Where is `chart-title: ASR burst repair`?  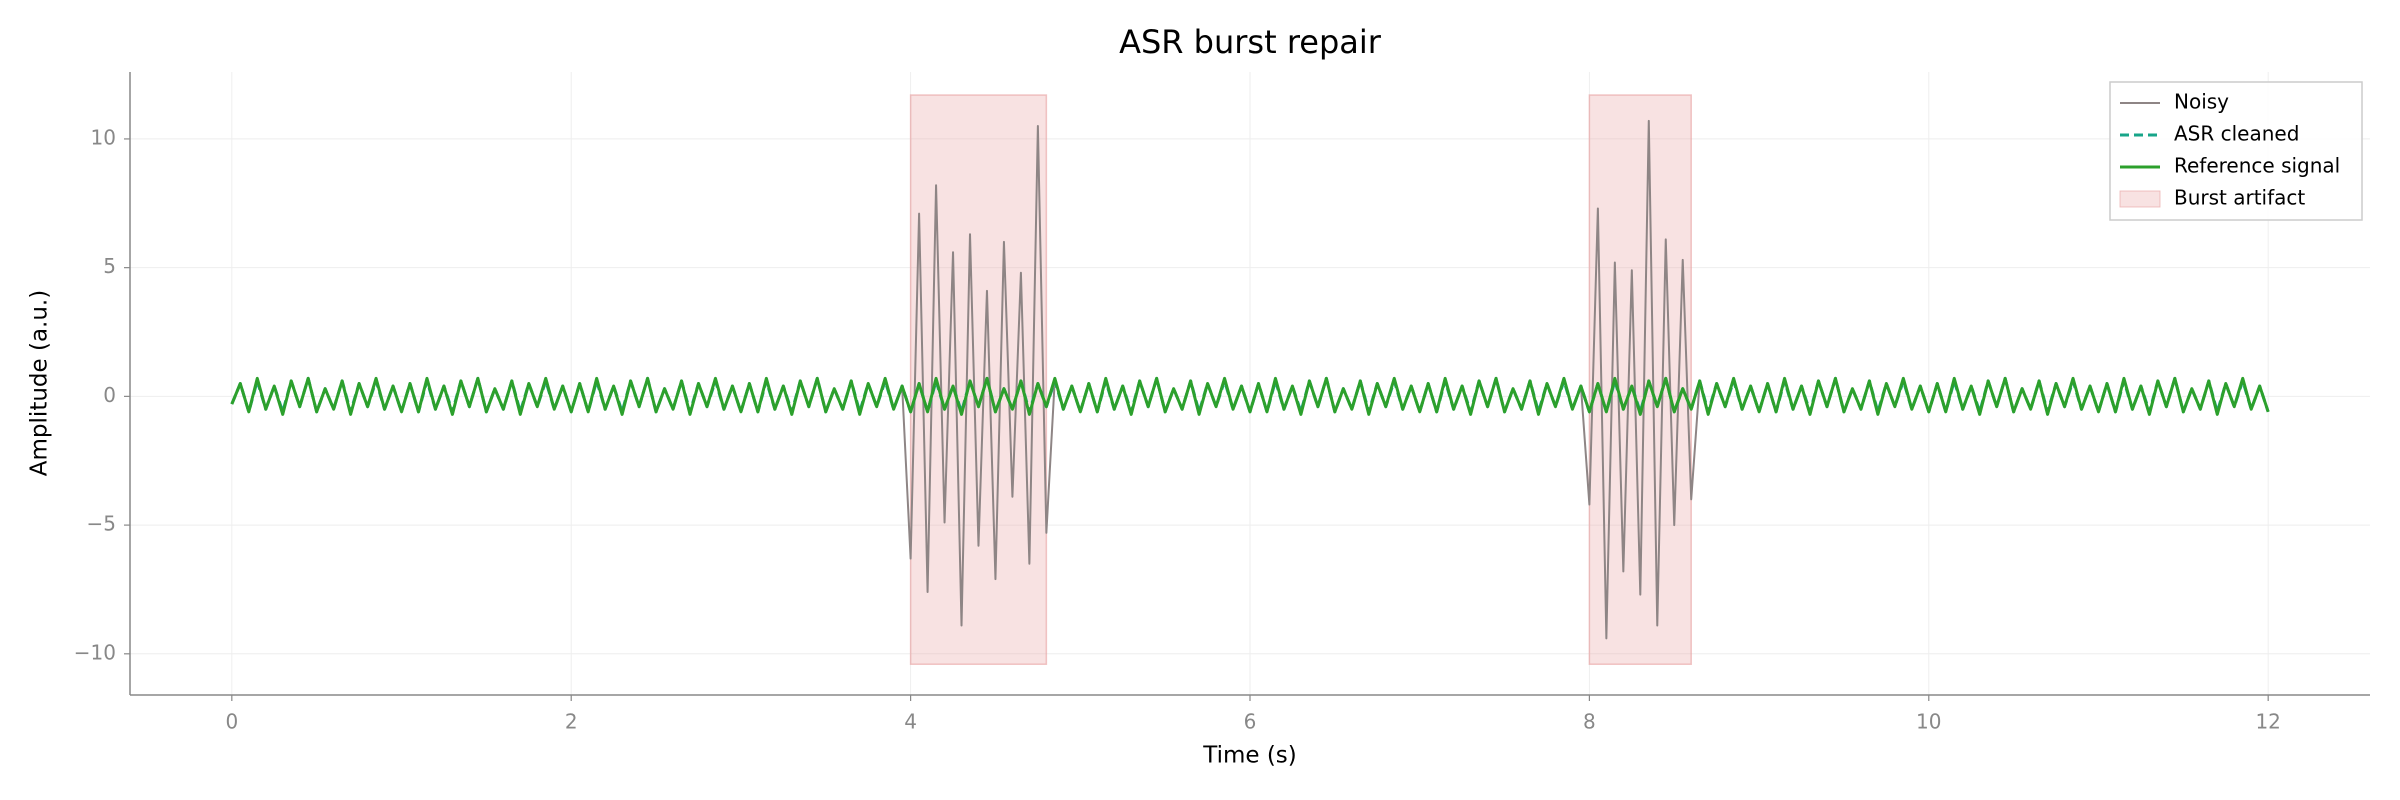
chart-title: ASR burst repair is located at coordinates (1250, 42).